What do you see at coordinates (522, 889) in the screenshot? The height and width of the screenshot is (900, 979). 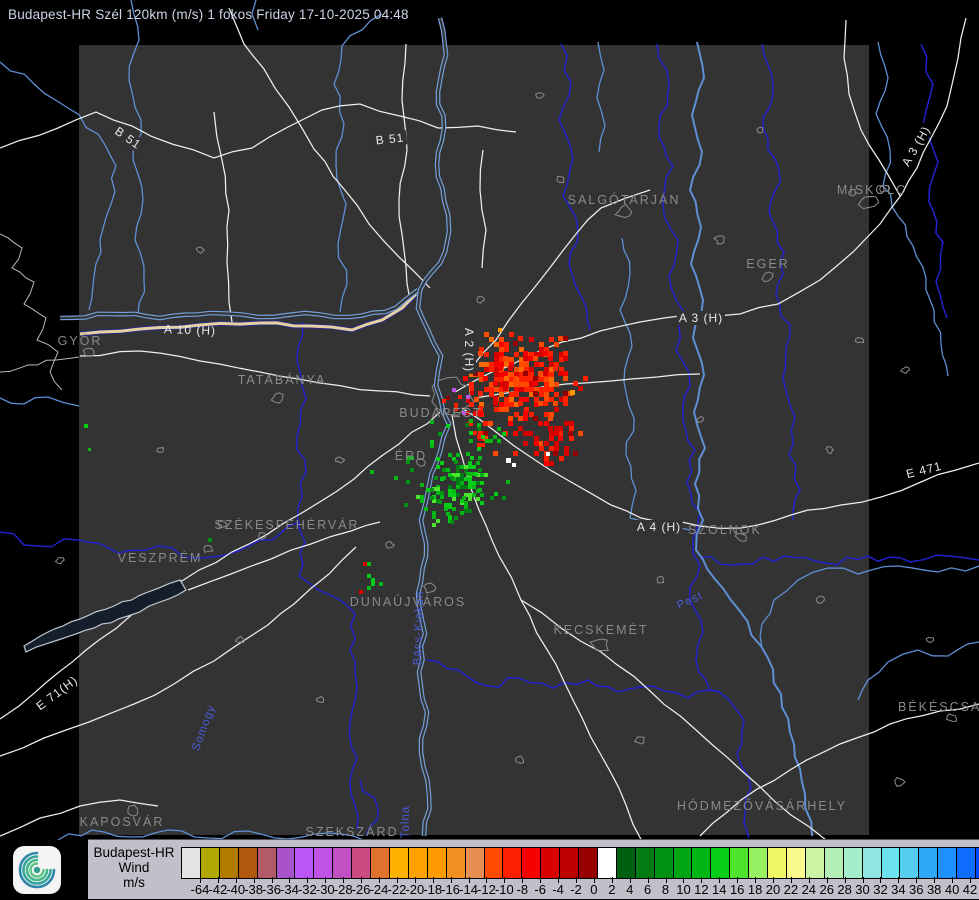 I see `legend-tick-label: -8` at bounding box center [522, 889].